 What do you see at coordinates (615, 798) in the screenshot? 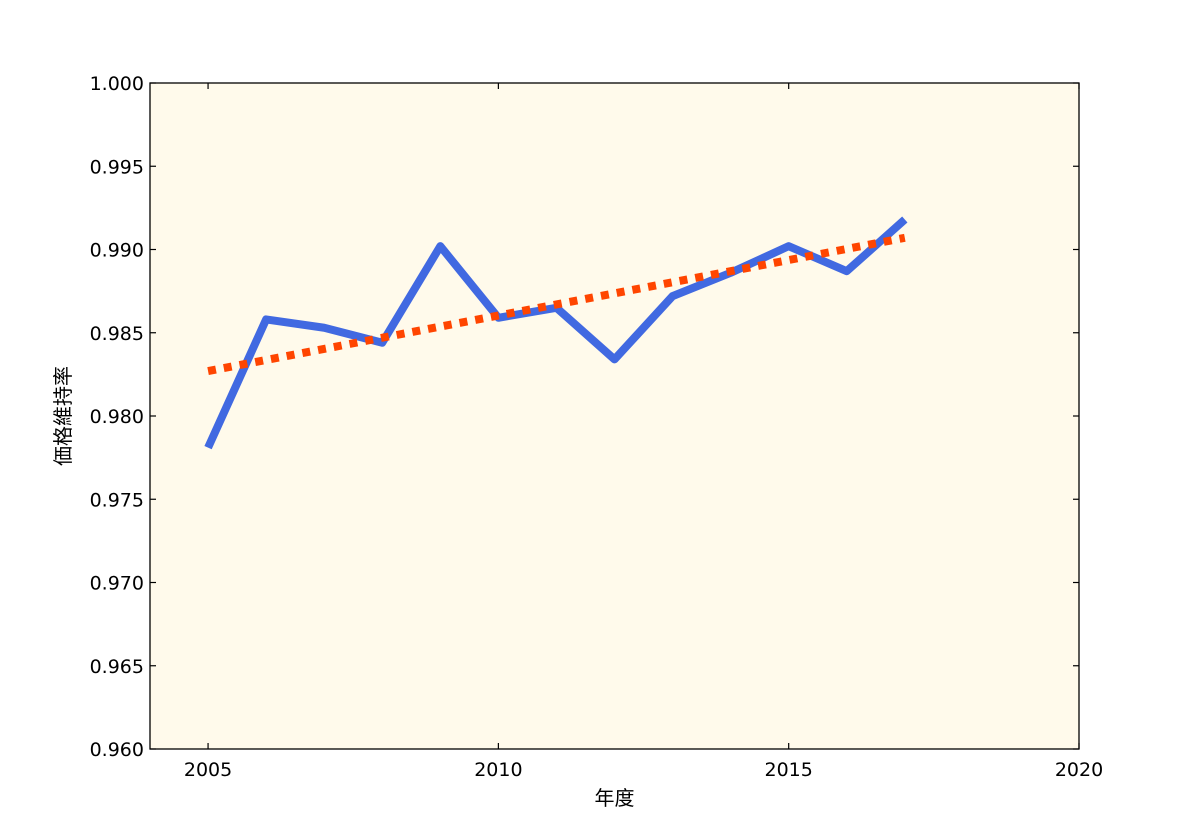
I see `x-axis-label: 年度` at bounding box center [615, 798].